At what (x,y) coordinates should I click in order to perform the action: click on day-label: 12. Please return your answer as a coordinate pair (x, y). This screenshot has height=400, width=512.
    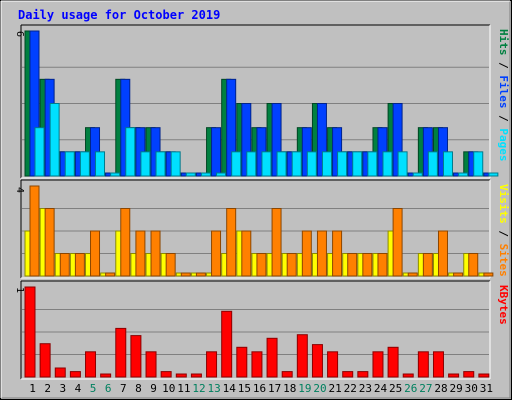
    Looking at the image, I should click on (198, 388).